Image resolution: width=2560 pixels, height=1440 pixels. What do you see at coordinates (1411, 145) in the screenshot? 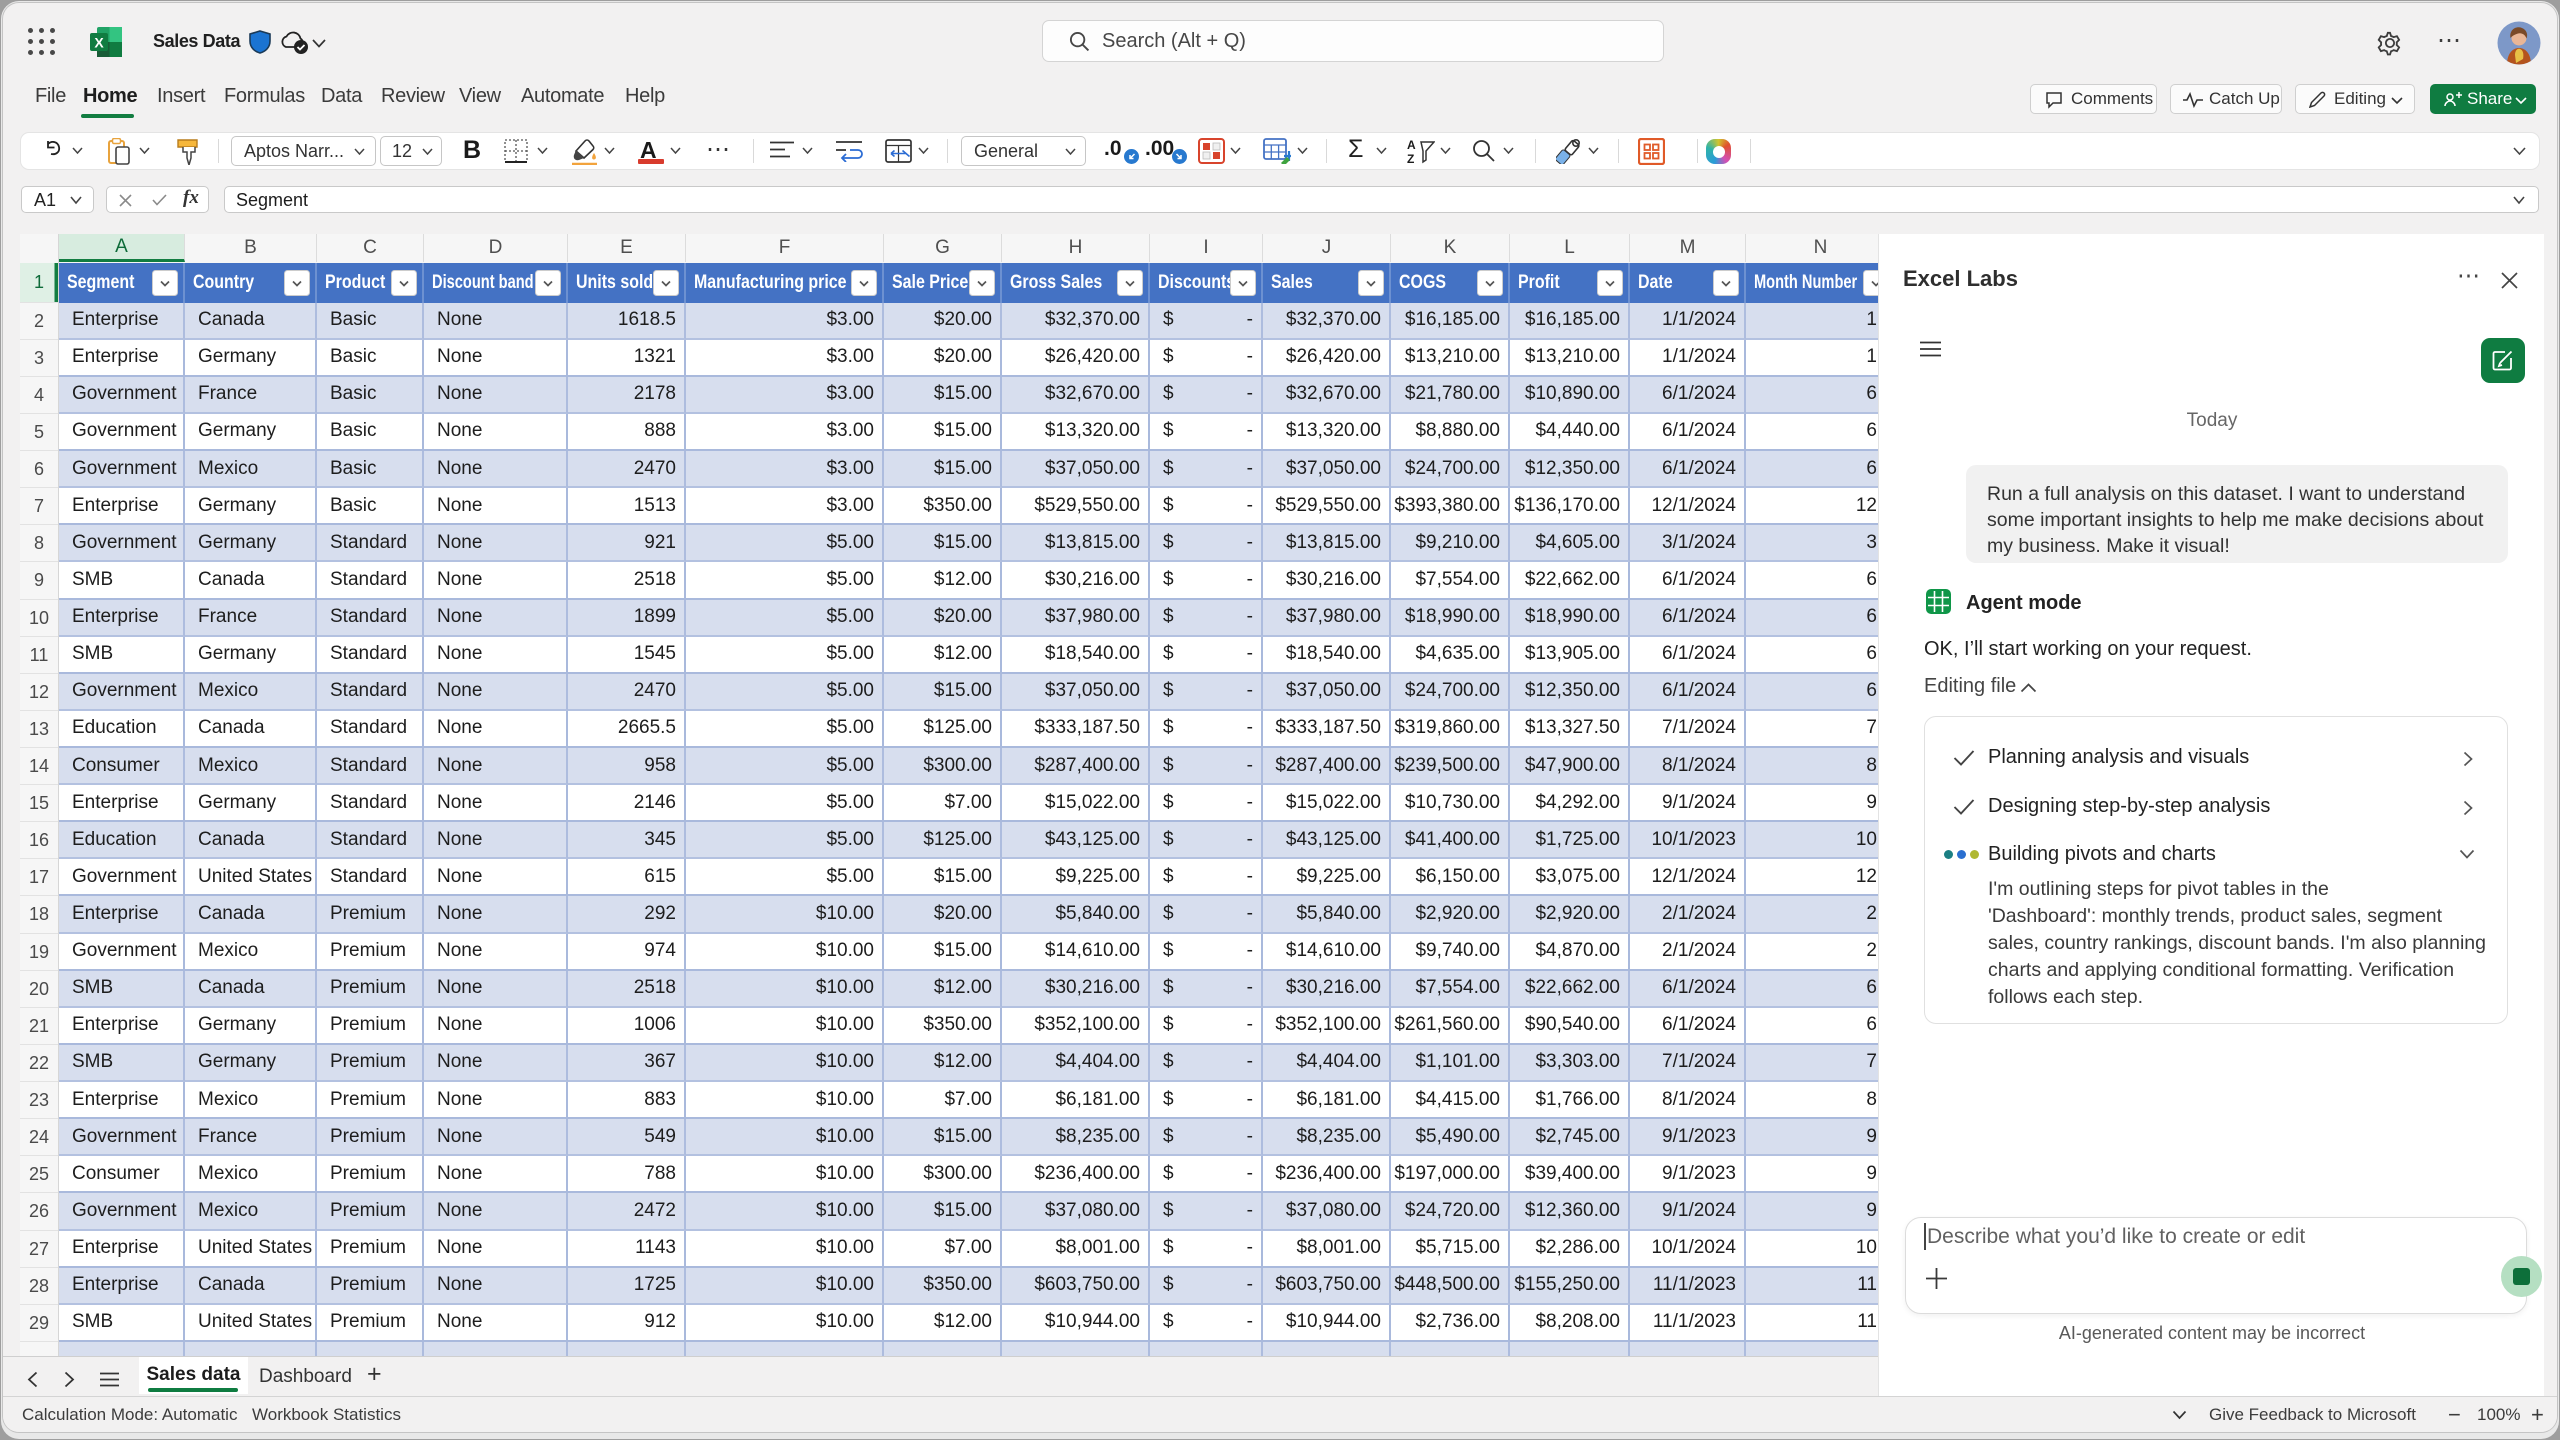
I see `svg-text: A` at bounding box center [1411, 145].